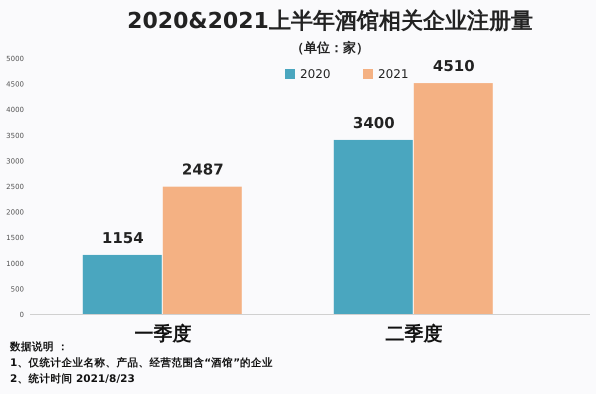 The image size is (596, 394). Describe the element at coordinates (163, 334) in the screenshot. I see `x-tick-label: 一季度` at that location.